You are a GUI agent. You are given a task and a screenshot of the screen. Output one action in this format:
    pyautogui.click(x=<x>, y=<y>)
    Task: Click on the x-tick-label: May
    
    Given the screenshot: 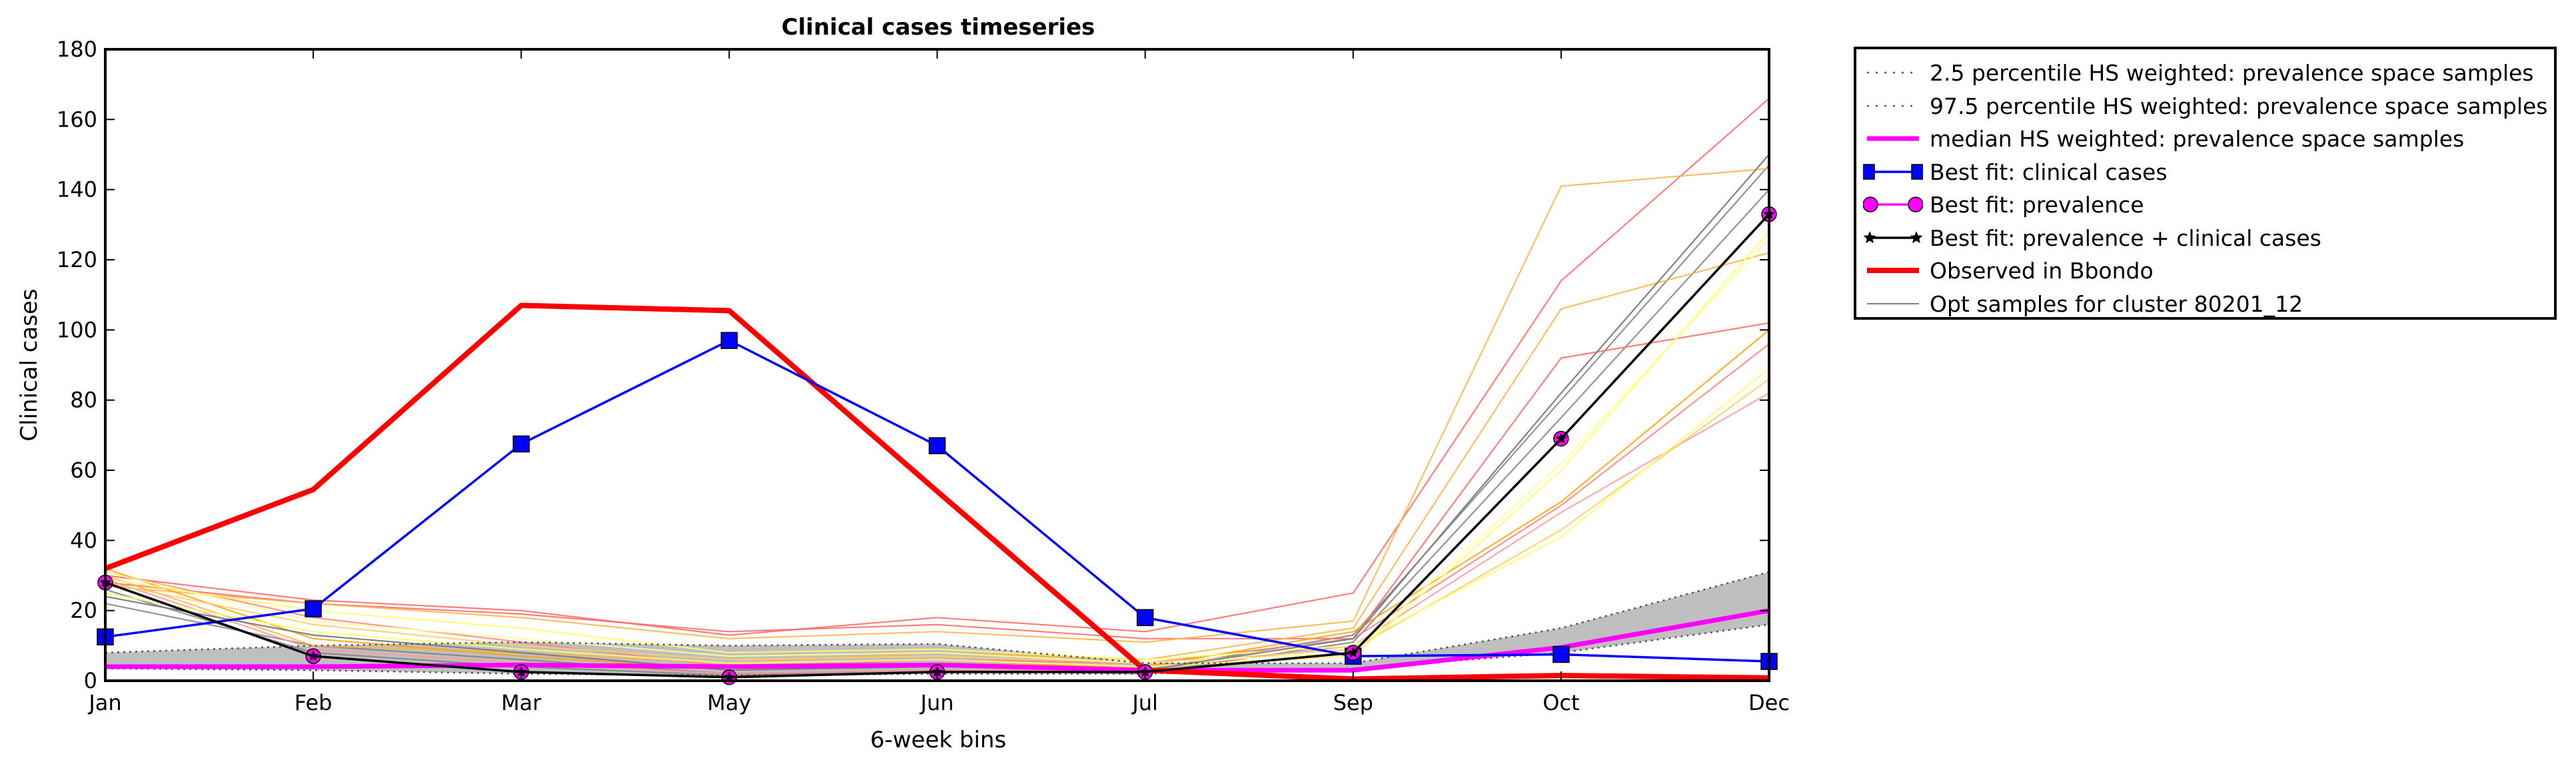 What is the action you would take?
    pyautogui.click(x=729, y=702)
    